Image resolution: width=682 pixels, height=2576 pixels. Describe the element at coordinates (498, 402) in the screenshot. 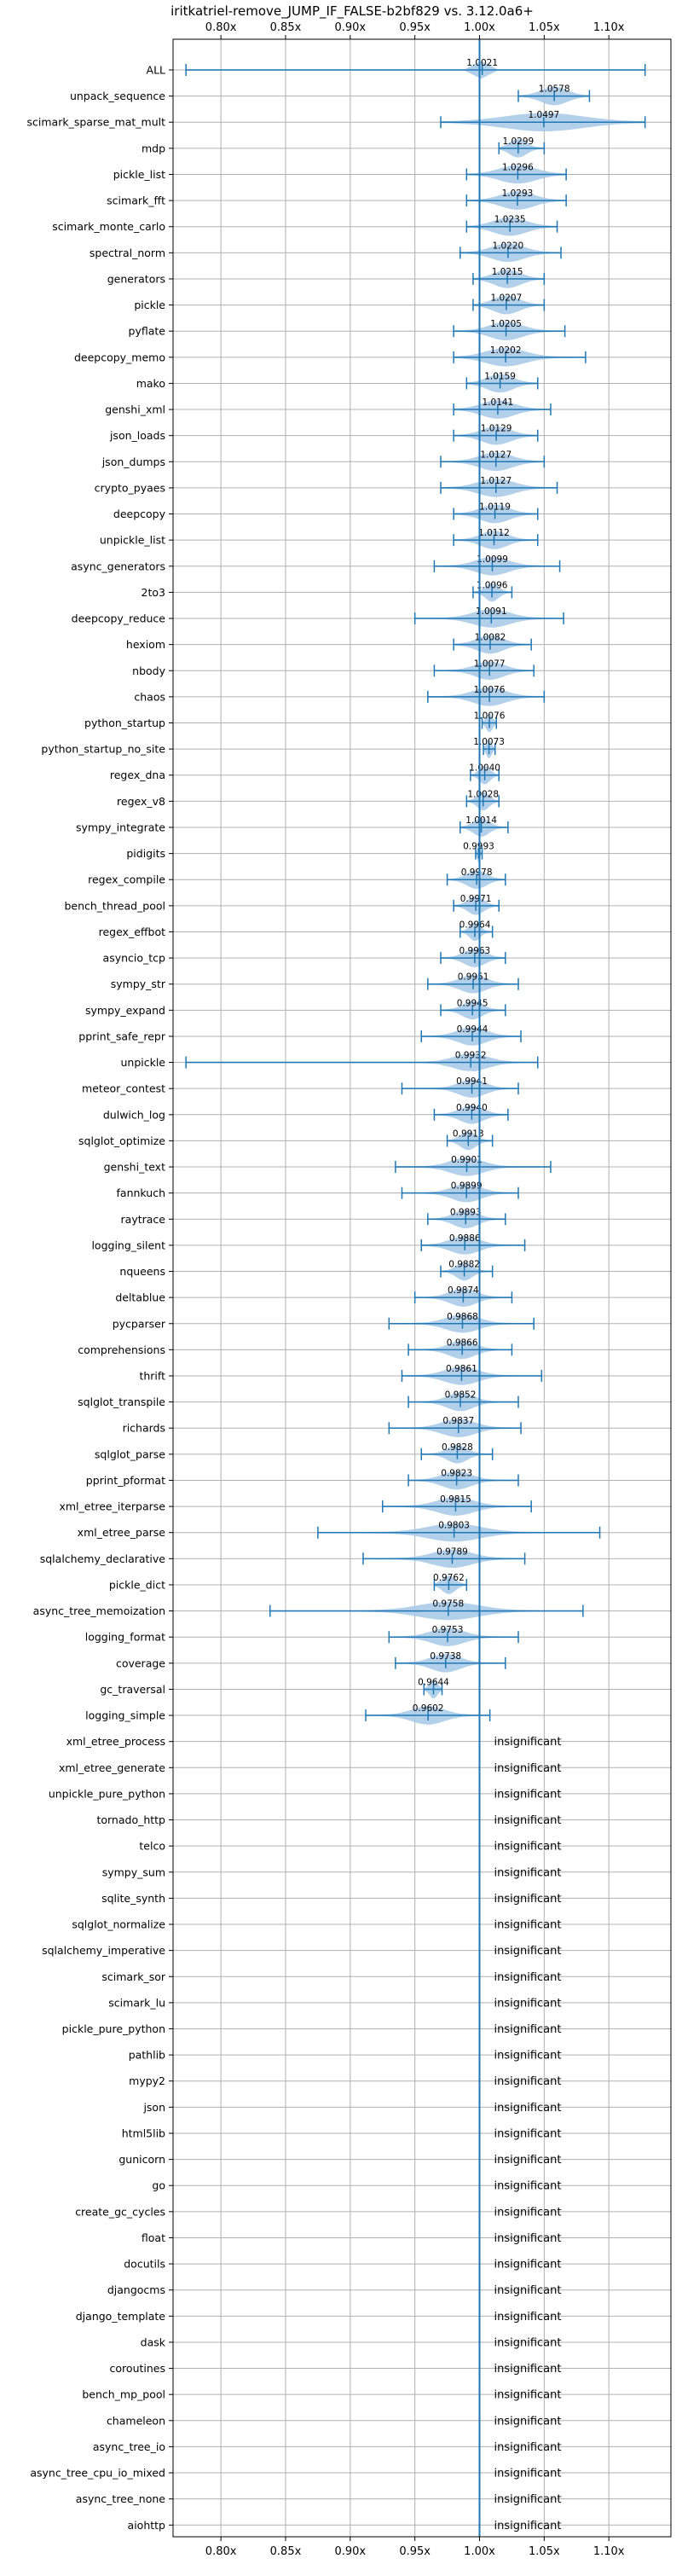

I see `value-label: 1.0141` at that location.